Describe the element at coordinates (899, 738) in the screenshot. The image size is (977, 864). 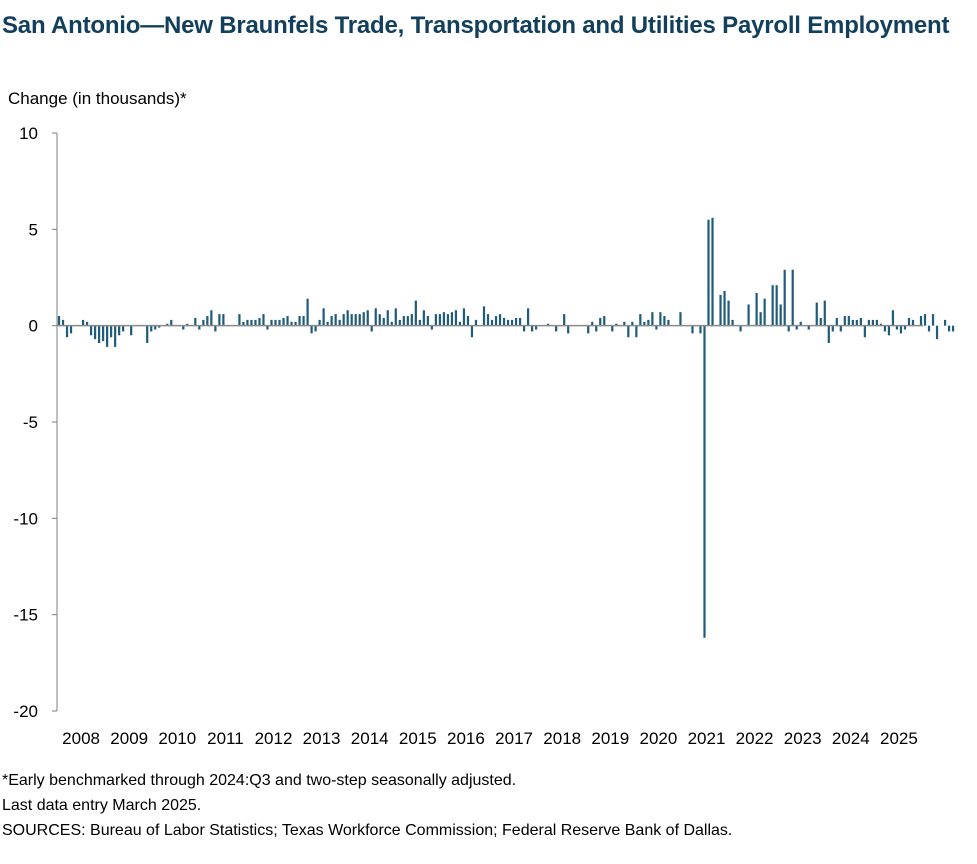
I see `x-tick-label: 2025` at that location.